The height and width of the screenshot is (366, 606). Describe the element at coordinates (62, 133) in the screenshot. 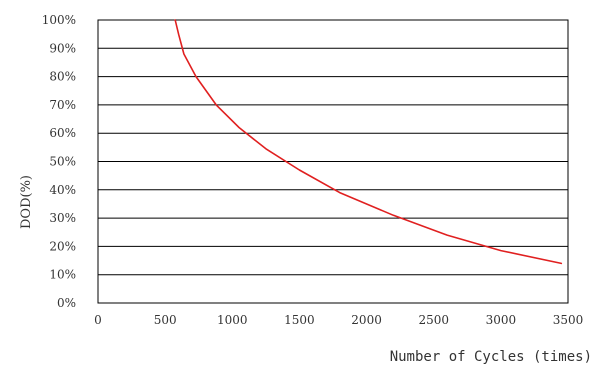

I see `y-tick-label: 60%` at that location.